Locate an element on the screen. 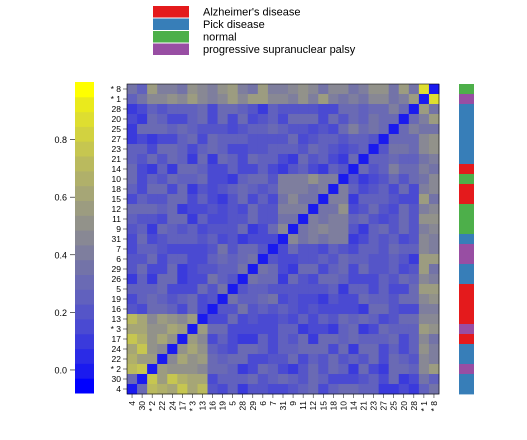 The image size is (527, 440). legend-label: Pick disease is located at coordinates (234, 25).